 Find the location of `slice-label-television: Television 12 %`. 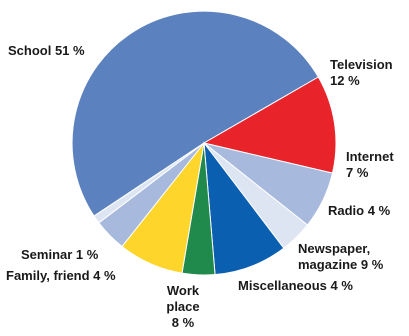

slice-label-television: Television 12 % is located at coordinates (361, 72).